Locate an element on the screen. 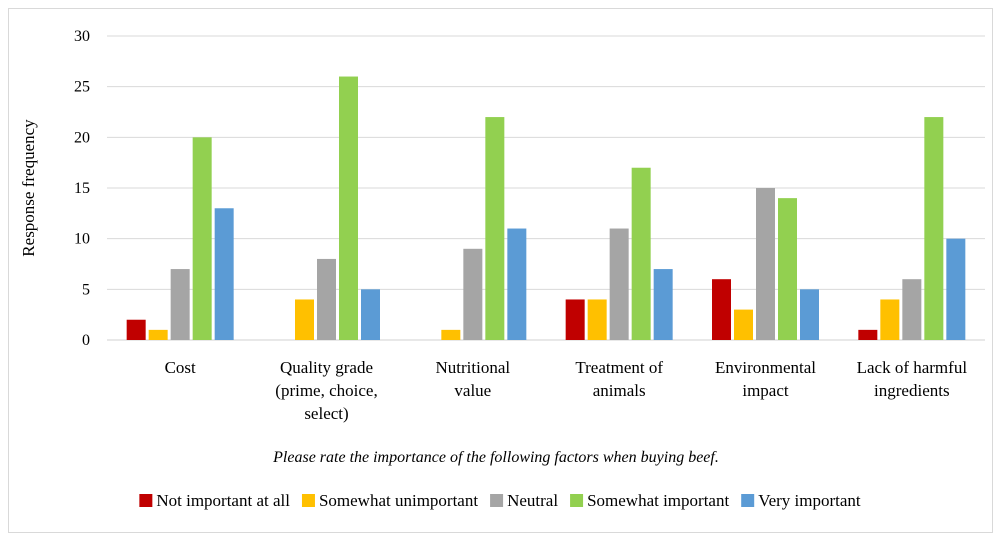 The width and height of the screenshot is (1000, 540). x-category-label: value is located at coordinates (472, 390).